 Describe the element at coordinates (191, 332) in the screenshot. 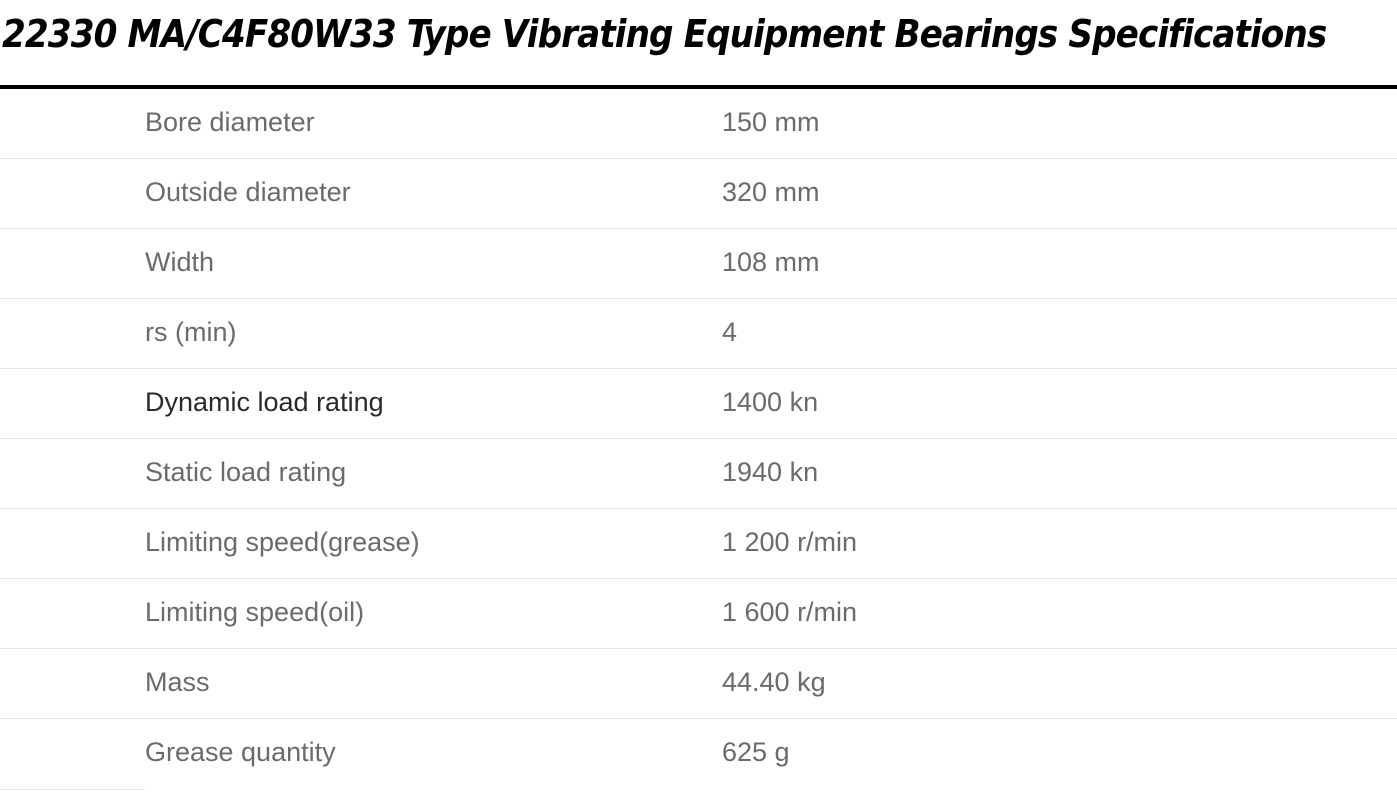

I see `spec-label: rs (min)` at that location.